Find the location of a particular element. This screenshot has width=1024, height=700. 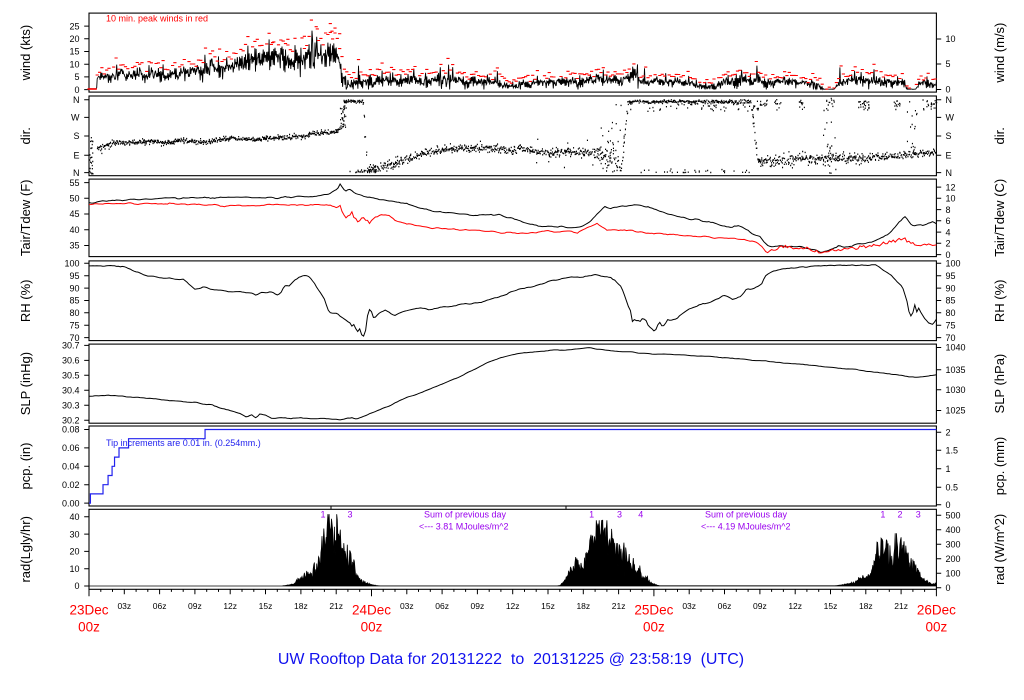

svg-text: <--- 4.19 MJoules/m^2 is located at coordinates (746, 527).